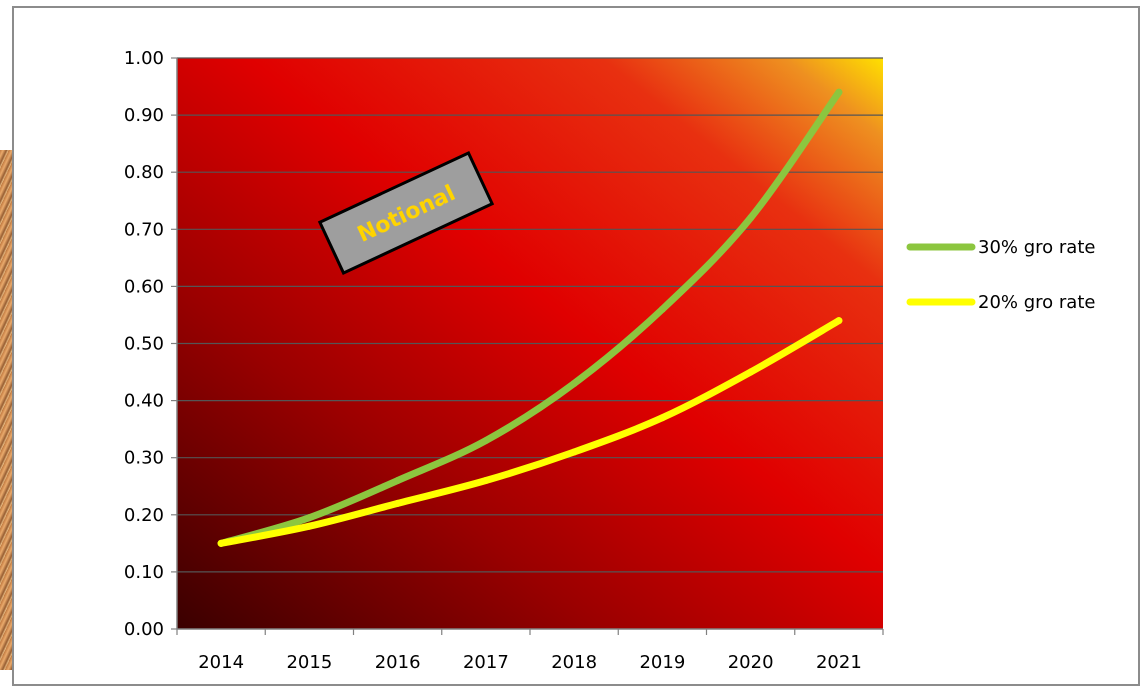  What do you see at coordinates (144, 58) in the screenshot?
I see `y-tick-label: 1.00` at bounding box center [144, 58].